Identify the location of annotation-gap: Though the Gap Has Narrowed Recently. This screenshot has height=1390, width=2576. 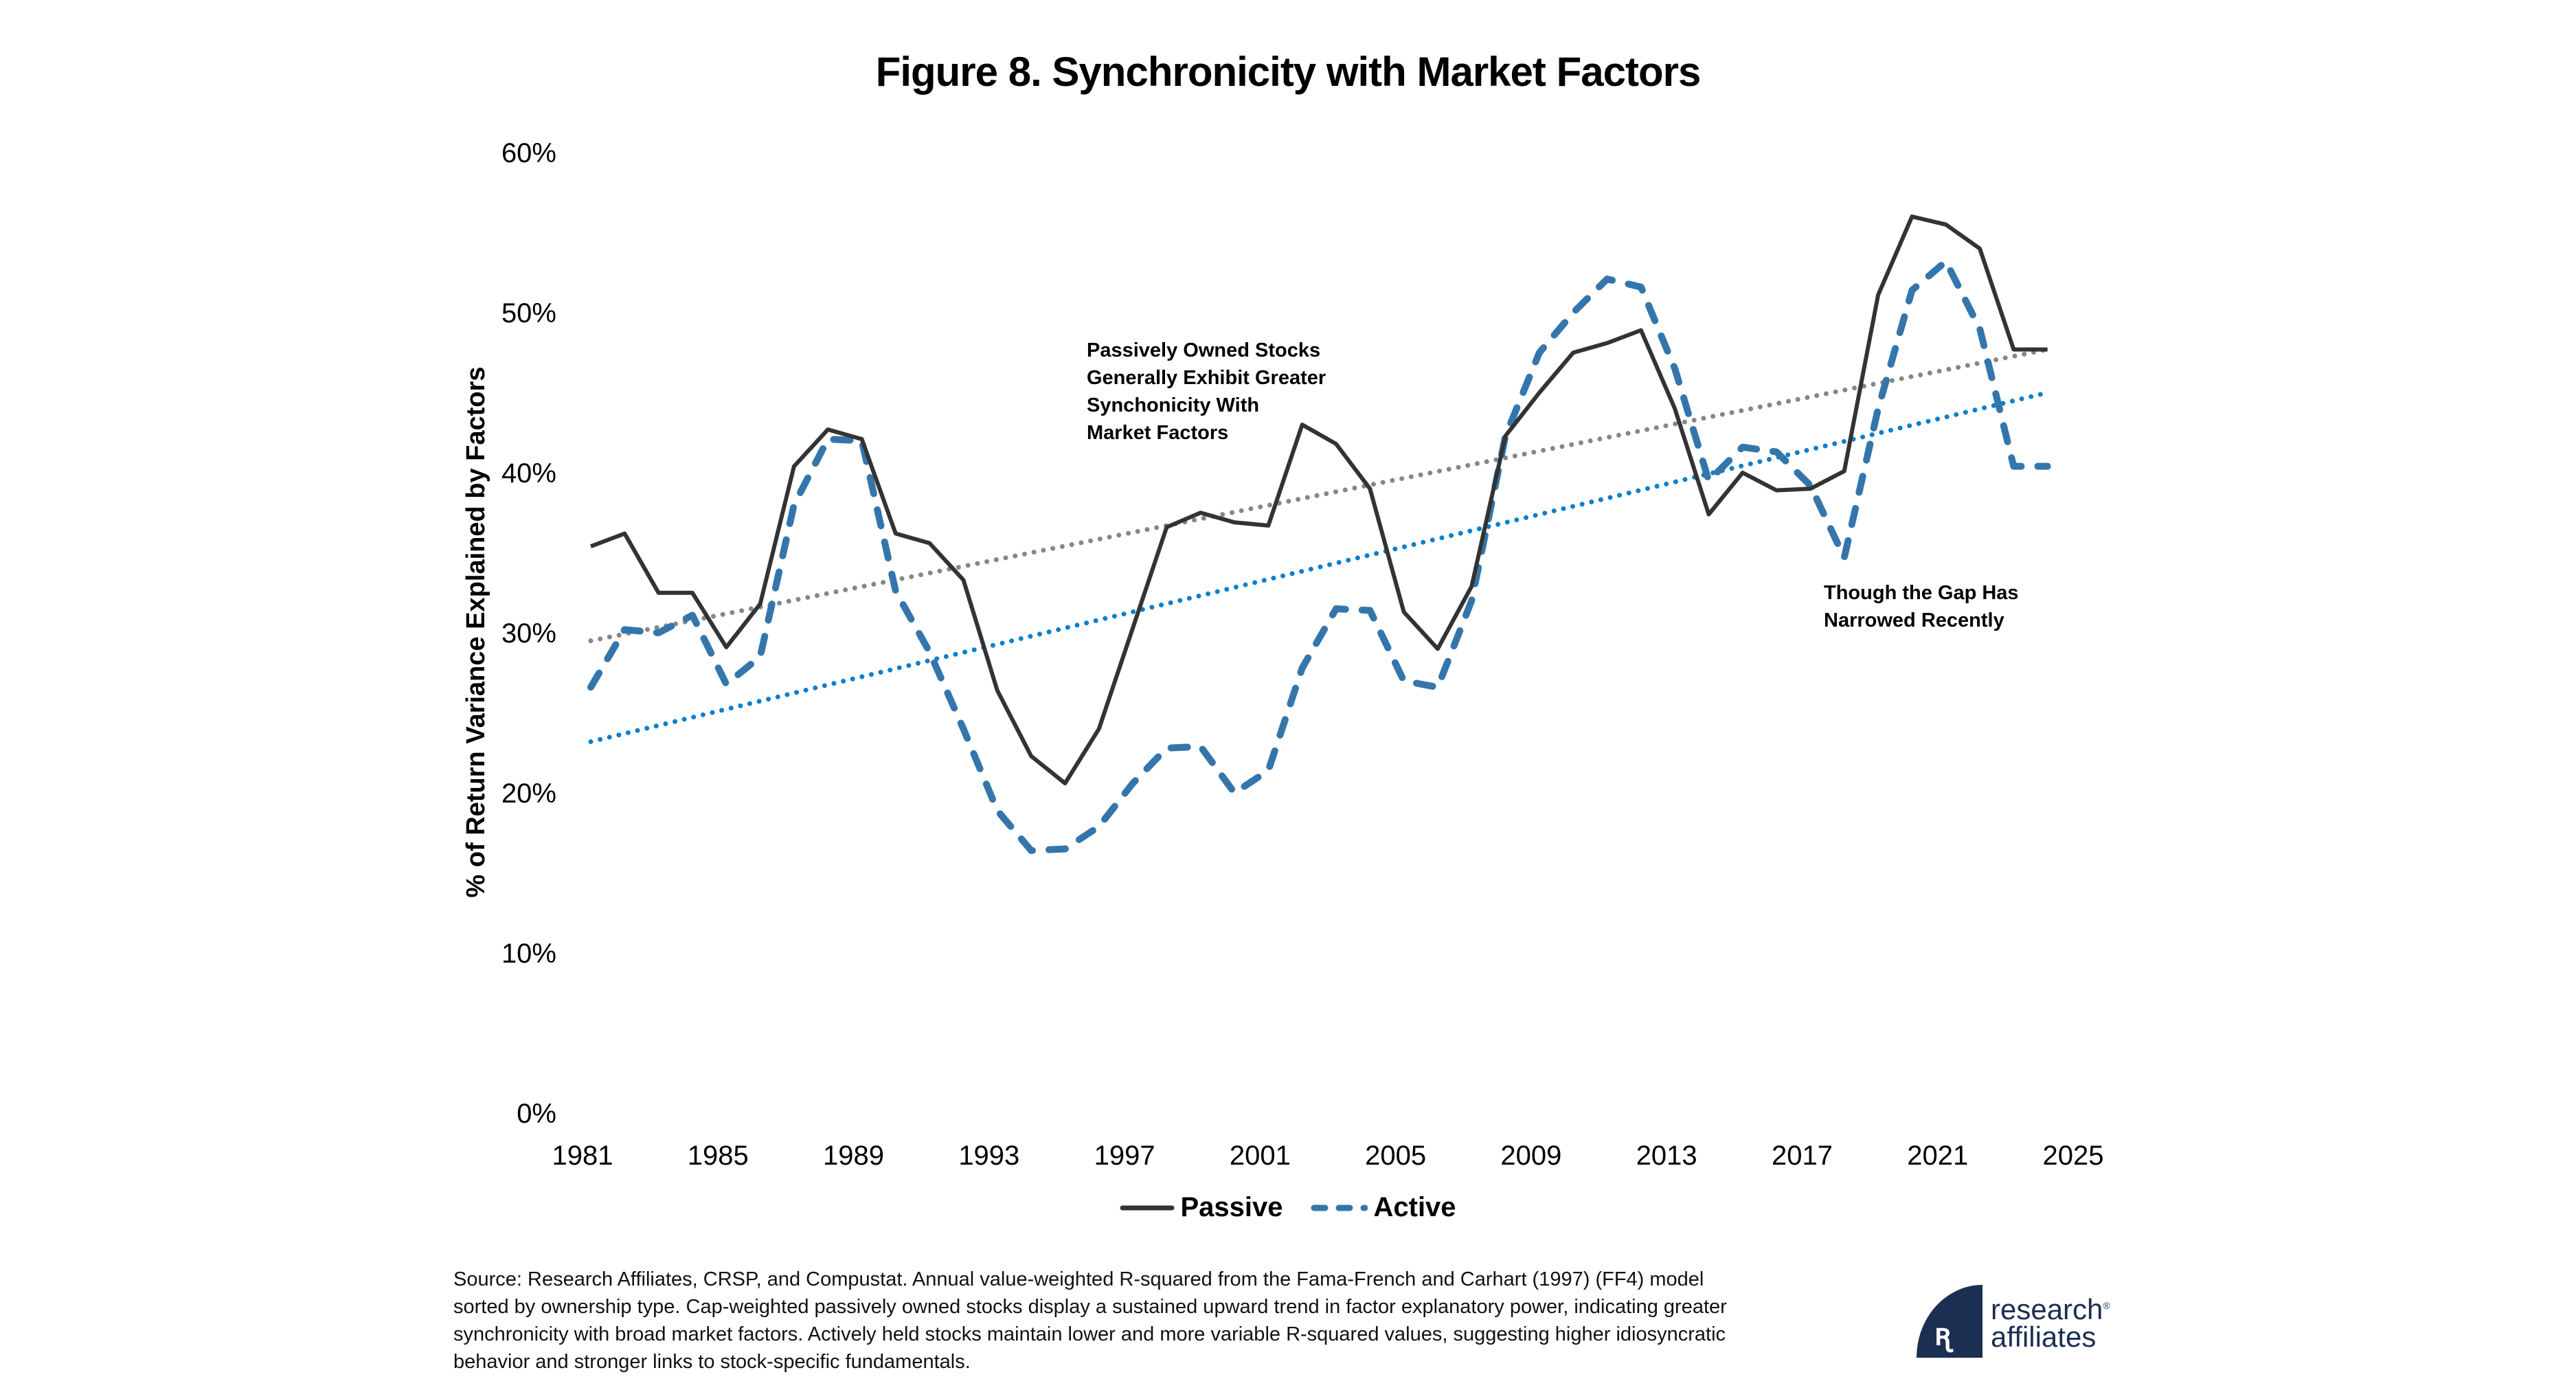
(1921, 606).